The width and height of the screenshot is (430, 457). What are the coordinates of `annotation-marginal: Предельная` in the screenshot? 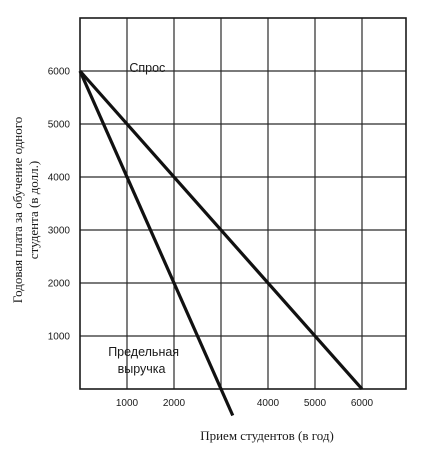 It's located at (143, 352).